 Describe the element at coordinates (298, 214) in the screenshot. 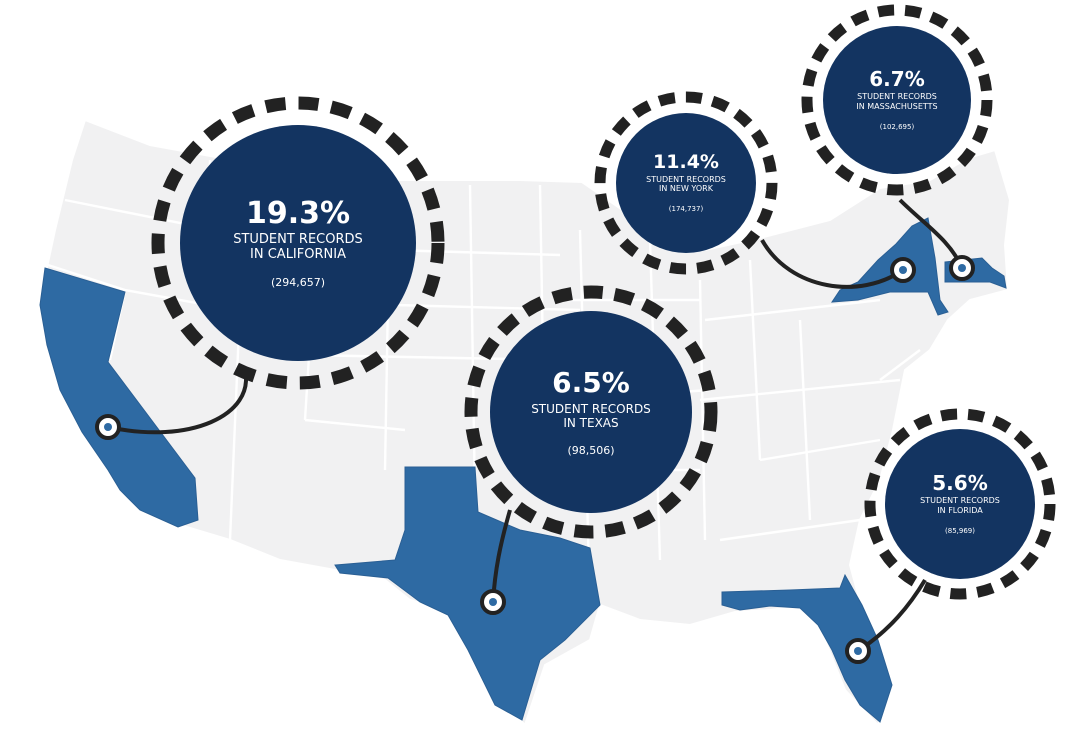

I see `percent-california: 19.3%` at that location.